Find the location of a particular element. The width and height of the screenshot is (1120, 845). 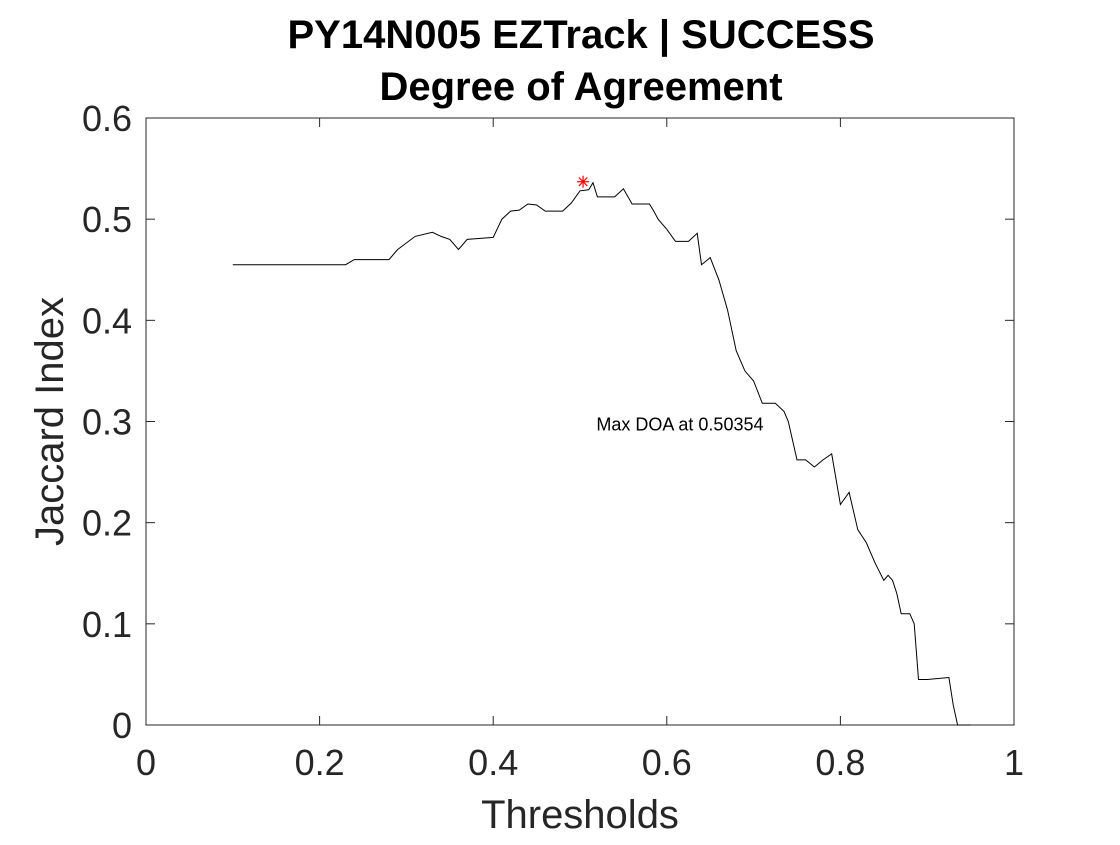

y-tick-label: 0.2 is located at coordinates (107, 523).